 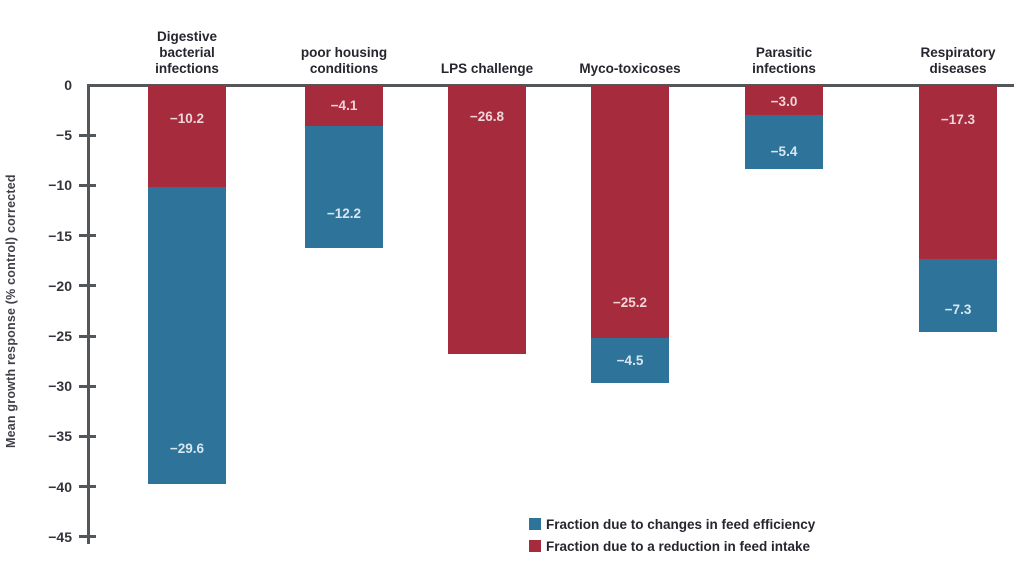 I want to click on bar-value-label: −12.2, so click(x=344, y=213).